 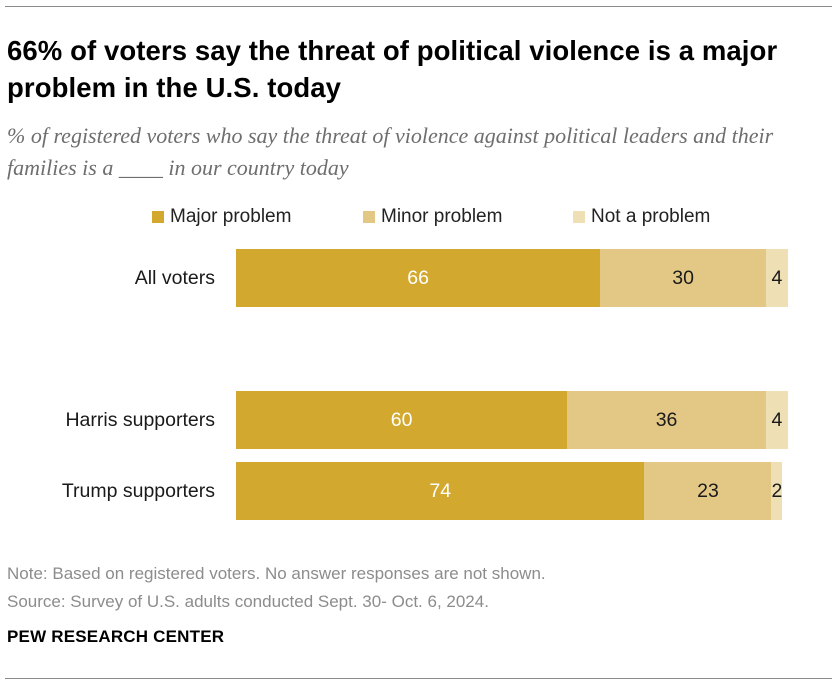 I want to click on bar-row: 74 23 2, so click(x=516, y=491).